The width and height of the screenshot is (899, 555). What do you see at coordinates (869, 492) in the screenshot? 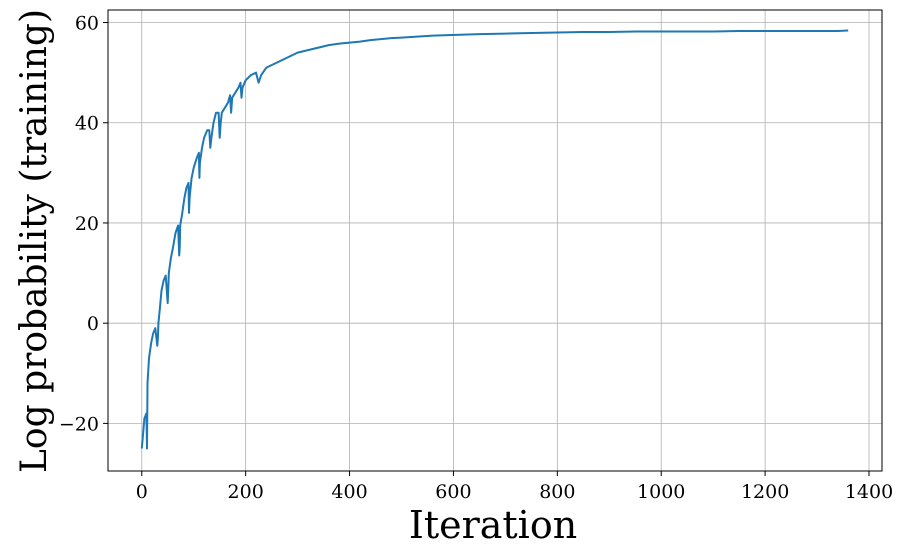
I see `x-tick-label: 1400` at bounding box center [869, 492].